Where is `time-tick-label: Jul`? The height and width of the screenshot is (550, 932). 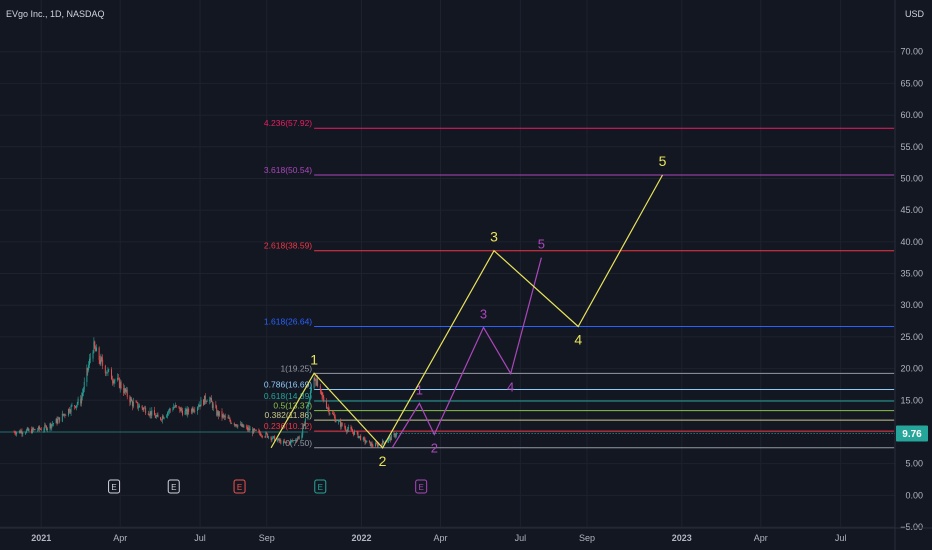 time-tick-label: Jul is located at coordinates (521, 538).